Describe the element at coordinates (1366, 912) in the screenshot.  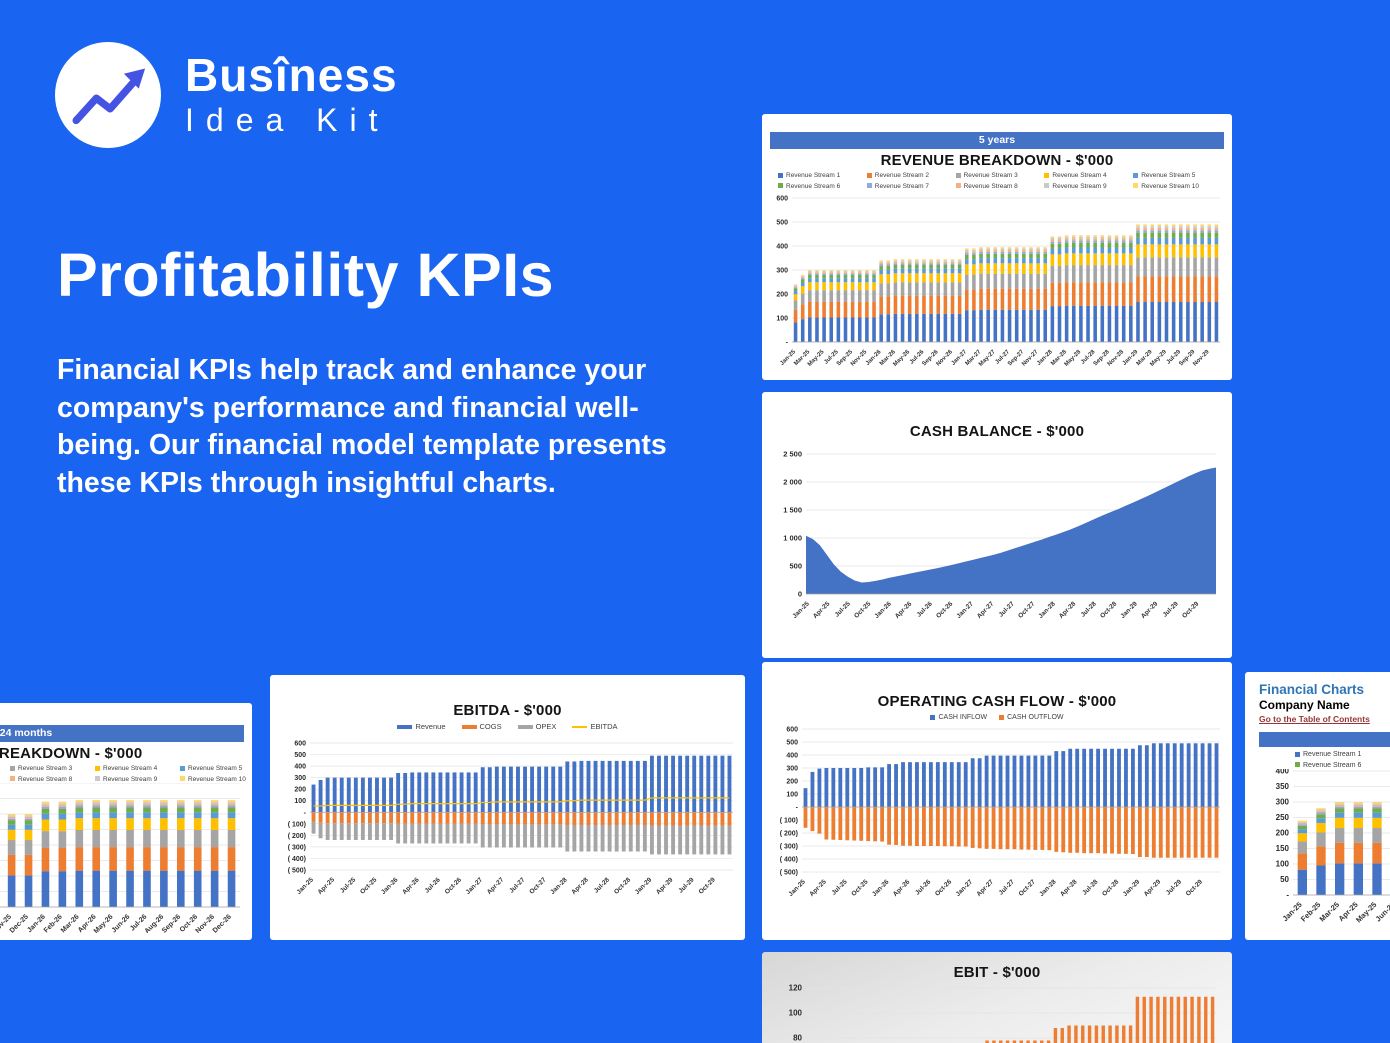
I see `svg-text: May-25` at that location.